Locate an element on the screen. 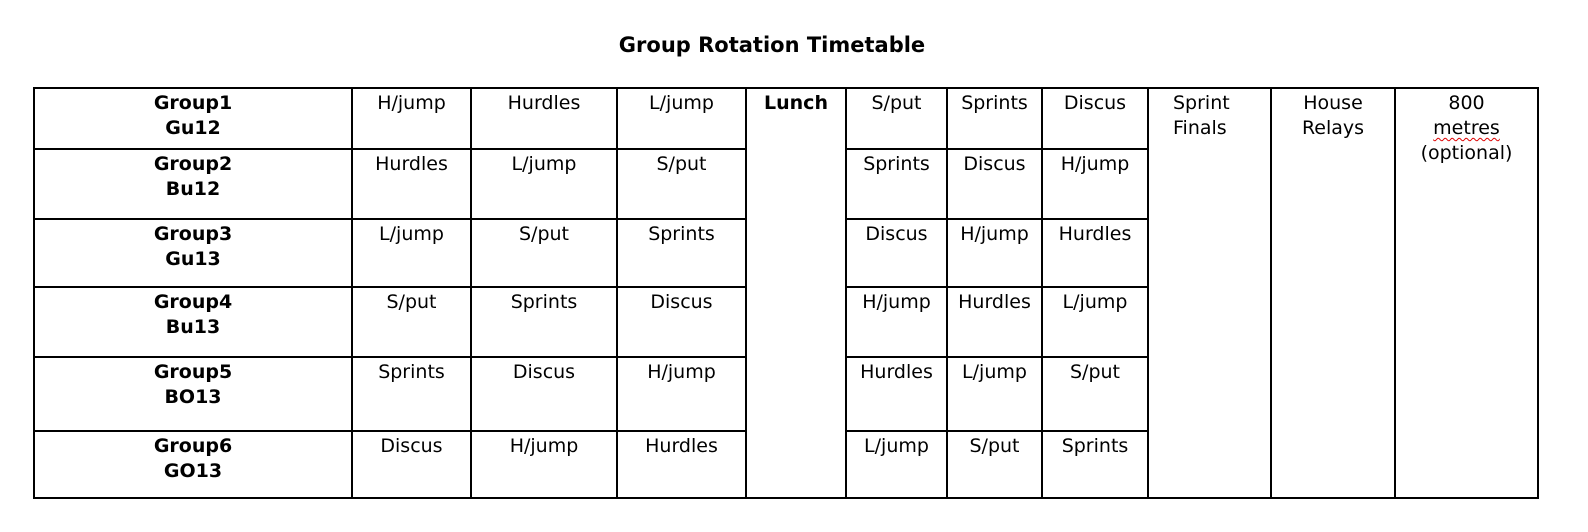 Image resolution: width=1588 pixels, height=532 pixels. group-cell-text: BO13 is located at coordinates (193, 397).